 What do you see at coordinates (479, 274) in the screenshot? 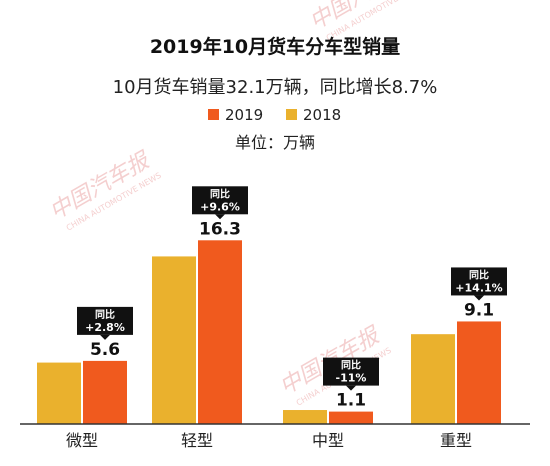
I see `yoy-title-3: 同比` at bounding box center [479, 274].